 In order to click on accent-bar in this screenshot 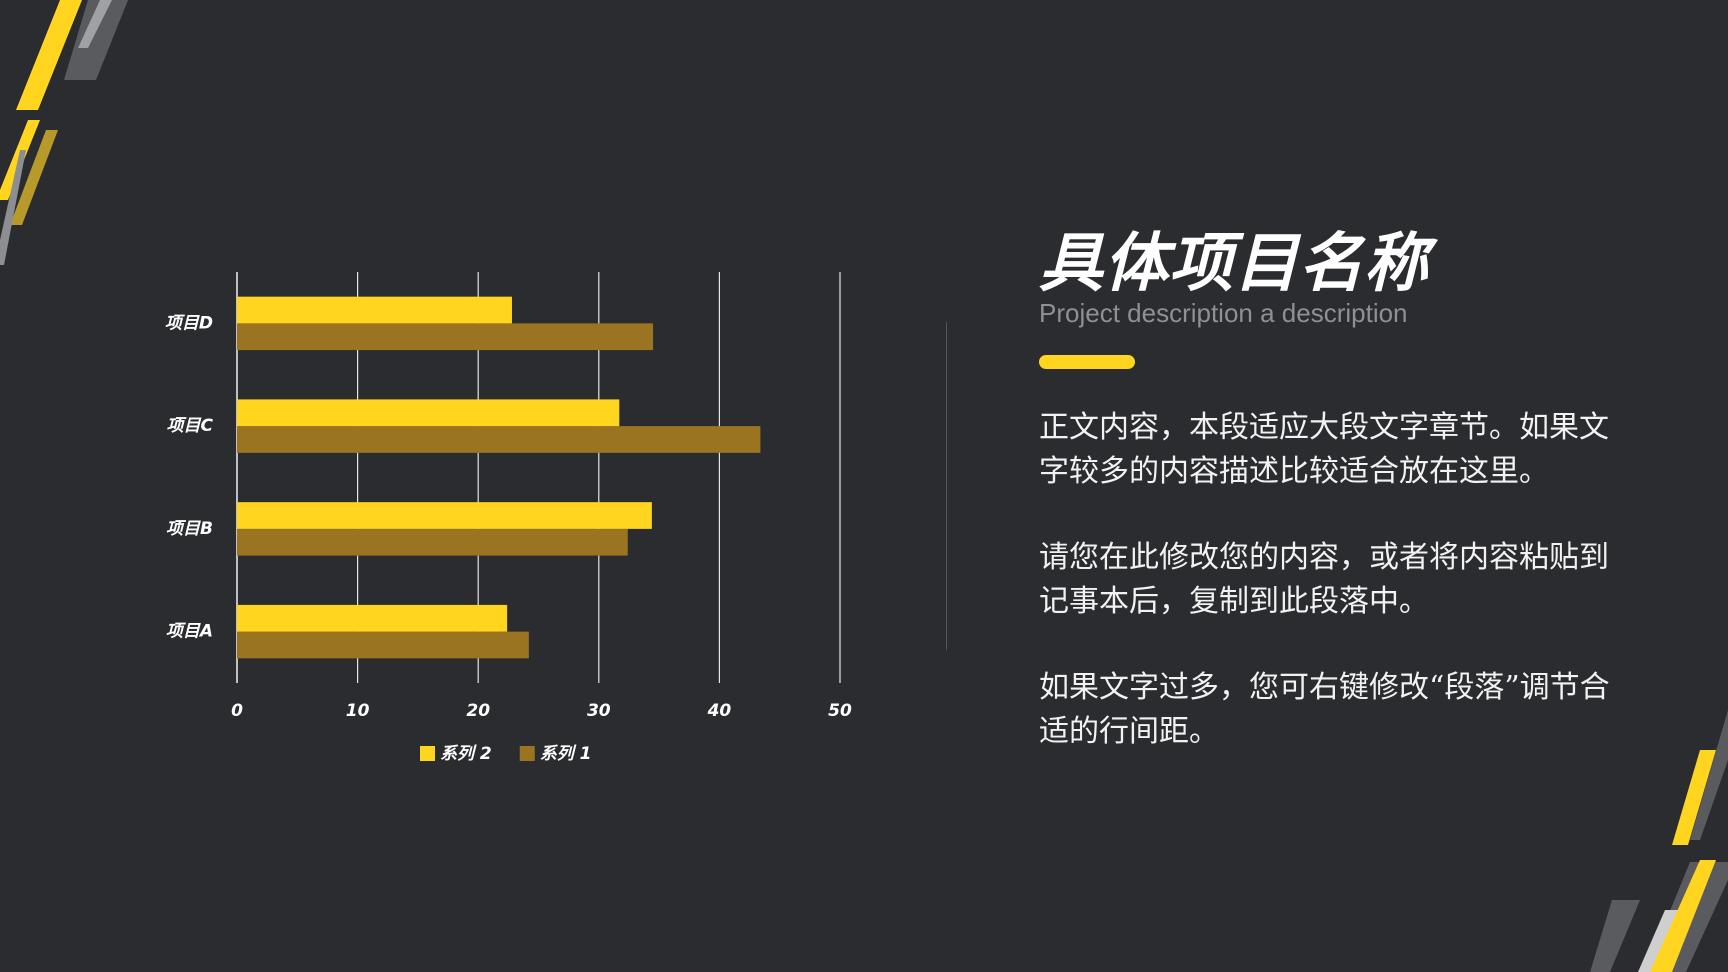, I will do `click(1087, 362)`.